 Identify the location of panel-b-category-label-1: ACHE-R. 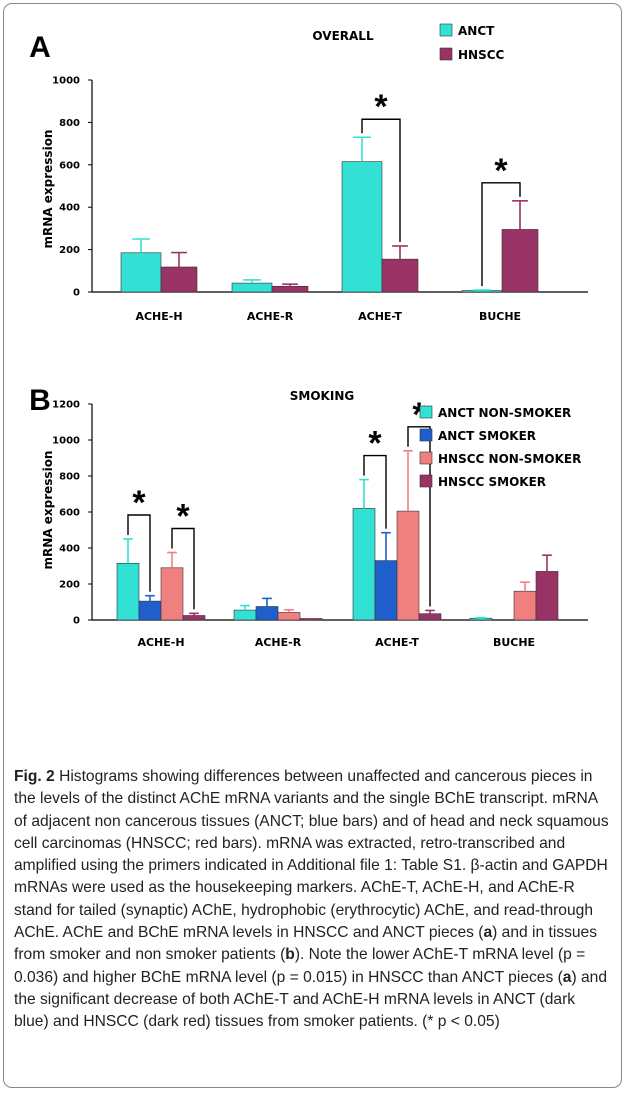
(278, 642).